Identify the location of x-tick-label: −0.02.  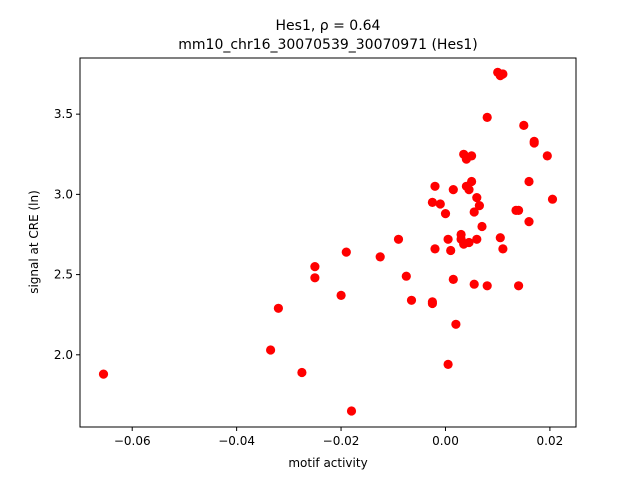
(341, 441).